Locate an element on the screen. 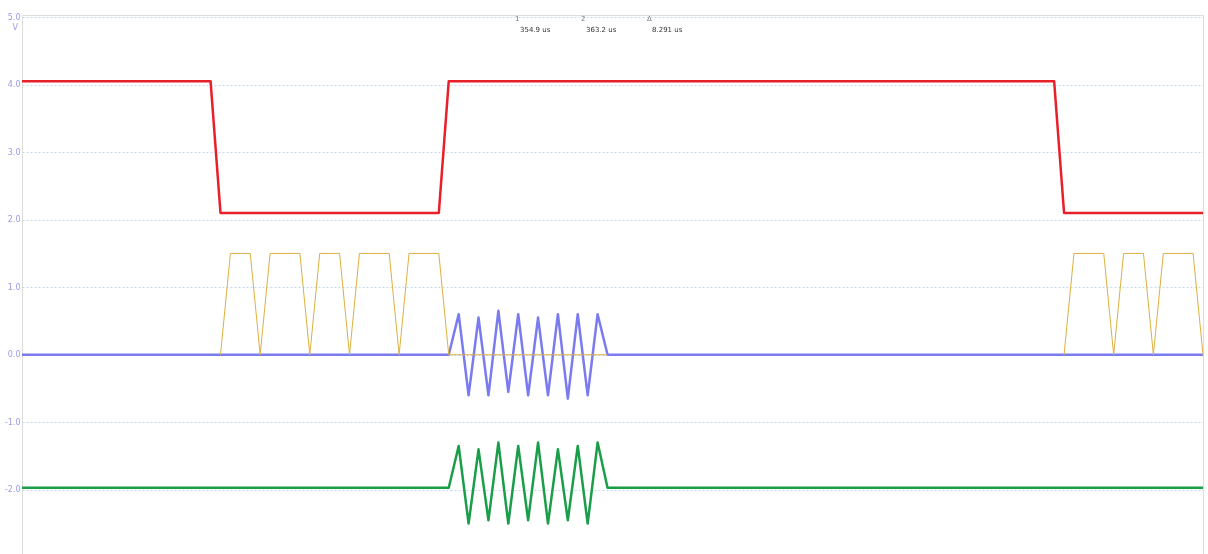 Image resolution: width=1208 pixels, height=554 pixels. y-tick-label: 5.0 is located at coordinates (14, 17).